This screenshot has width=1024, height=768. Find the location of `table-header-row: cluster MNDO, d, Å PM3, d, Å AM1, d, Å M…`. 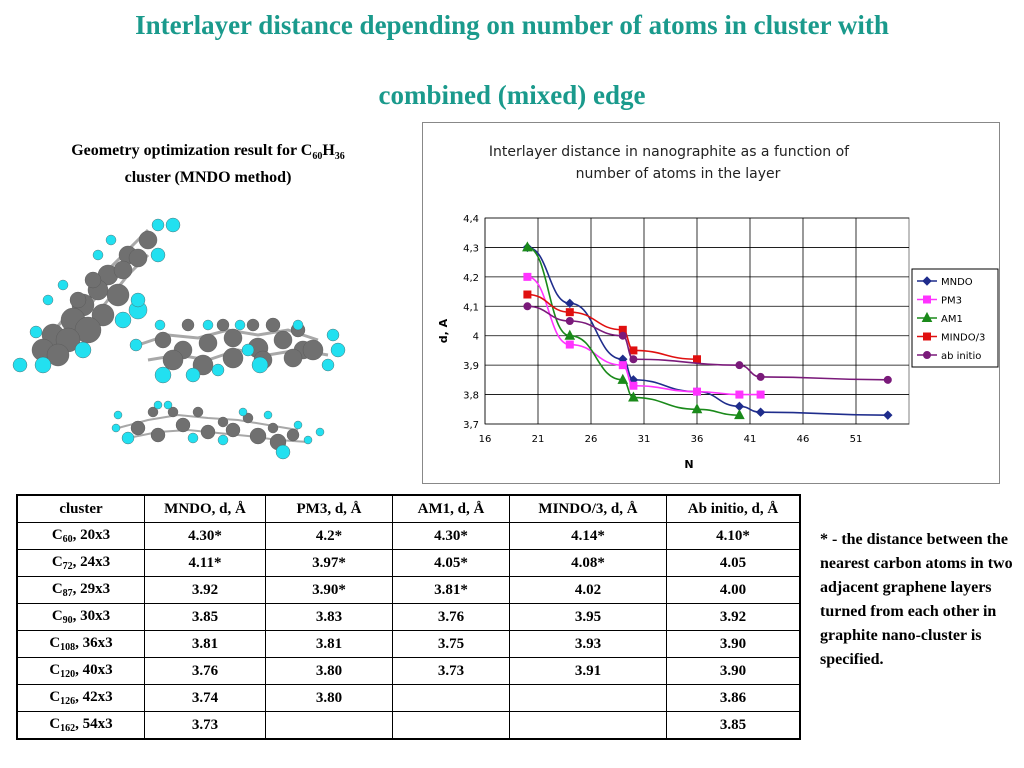

table-header-row: cluster MNDO, d, Å PM3, d, Å AM1, d, Å M… is located at coordinates (408, 508).